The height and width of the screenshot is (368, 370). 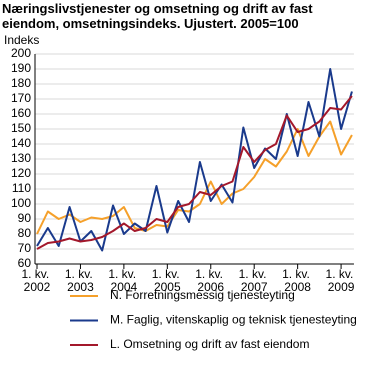 What do you see at coordinates (21, 53) in the screenshot?
I see `y-tick-label: 200` at bounding box center [21, 53].